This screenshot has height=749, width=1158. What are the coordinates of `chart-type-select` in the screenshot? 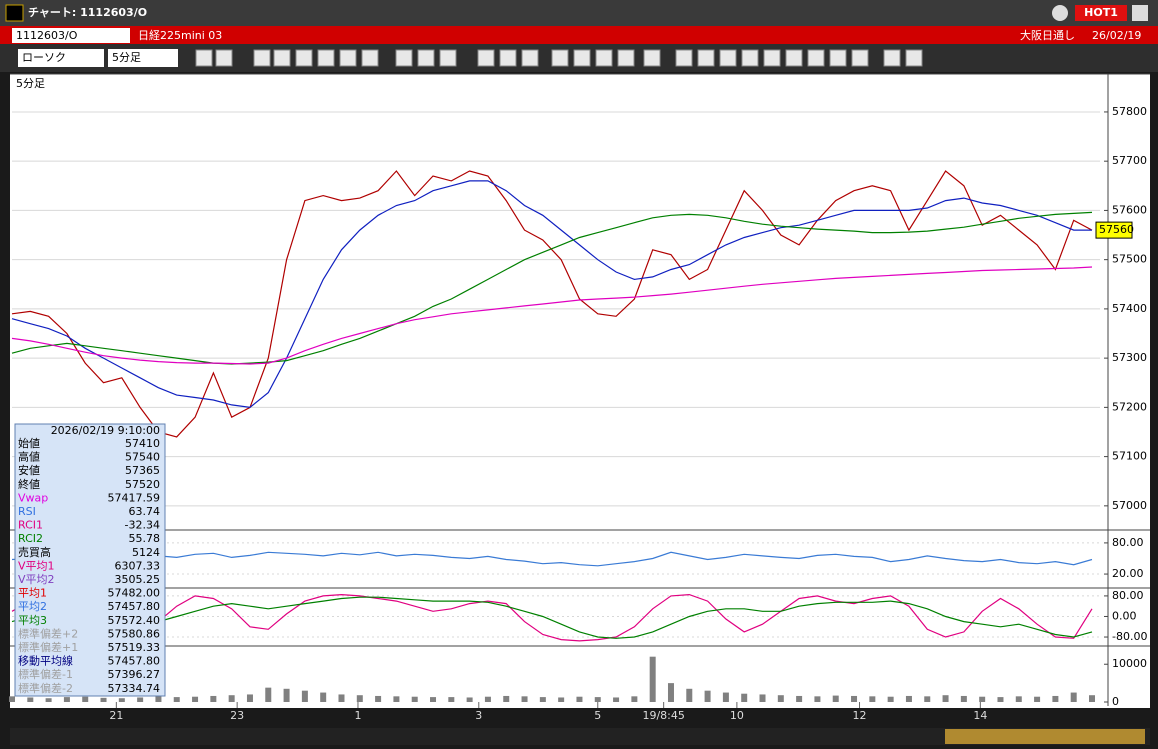 It's located at (61, 58).